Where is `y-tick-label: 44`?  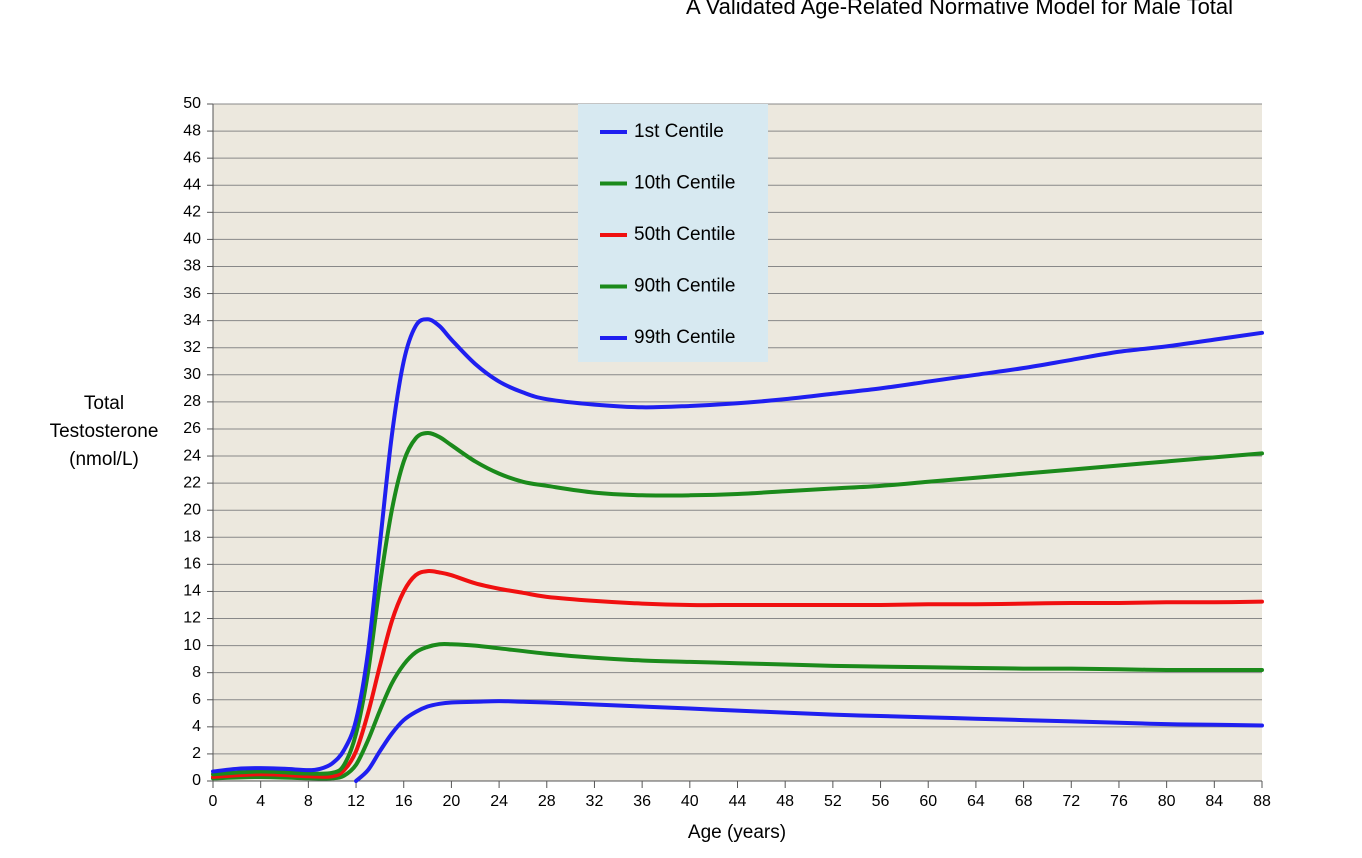
y-tick-label: 44 is located at coordinates (192, 184).